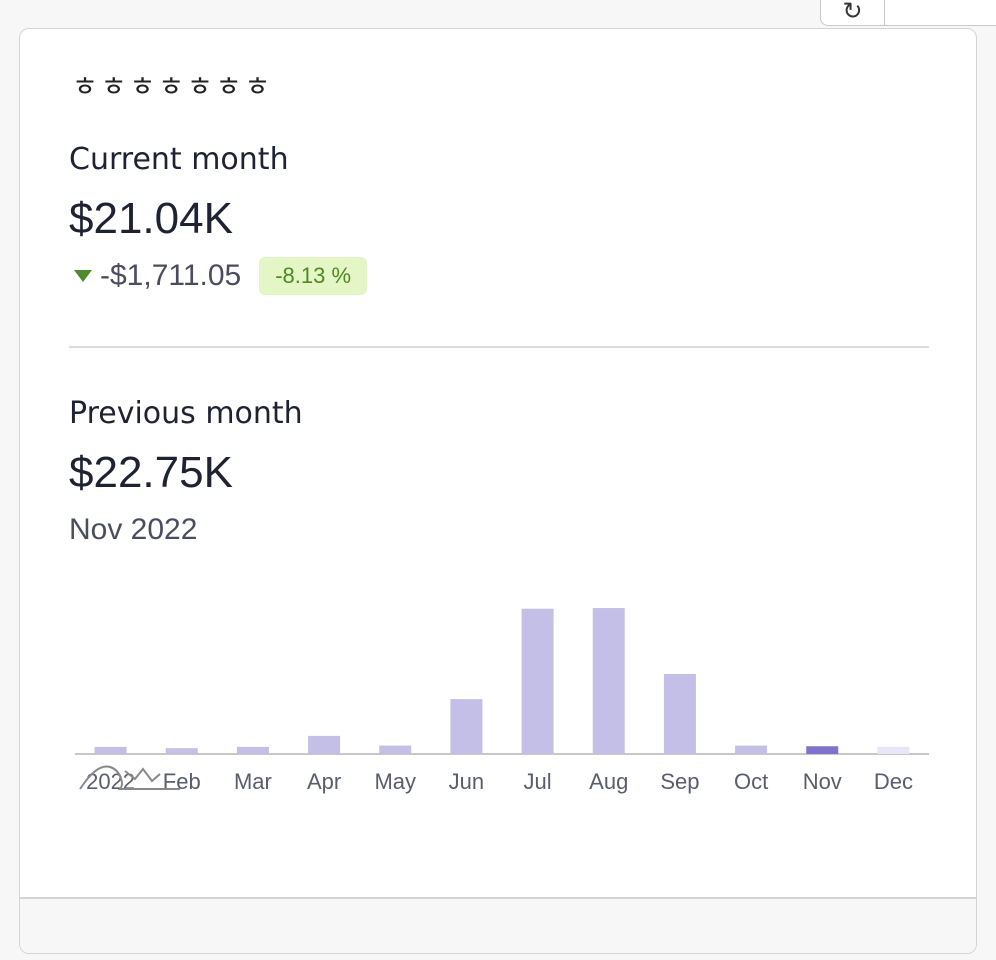 This screenshot has width=996, height=960. I want to click on bar-nov, so click(822, 750).